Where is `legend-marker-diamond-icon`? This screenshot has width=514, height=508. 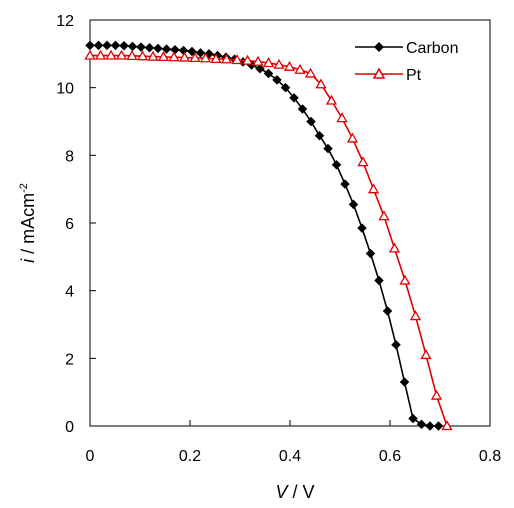
legend-marker-diamond-icon is located at coordinates (379, 47).